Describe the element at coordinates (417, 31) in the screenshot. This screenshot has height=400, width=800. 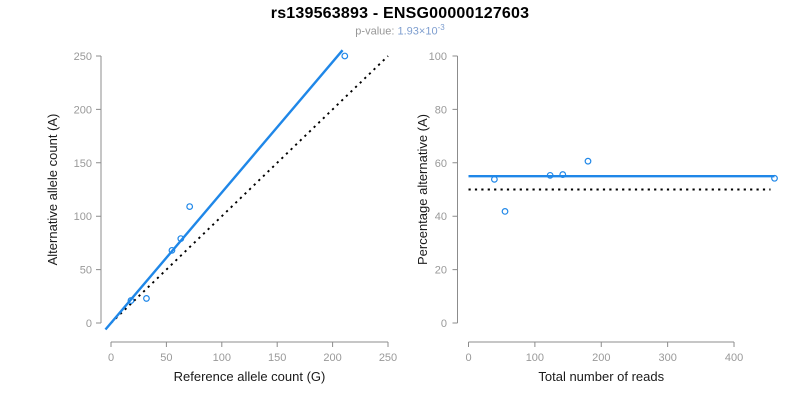
I see `pvalue-value: 1.93×10` at that location.